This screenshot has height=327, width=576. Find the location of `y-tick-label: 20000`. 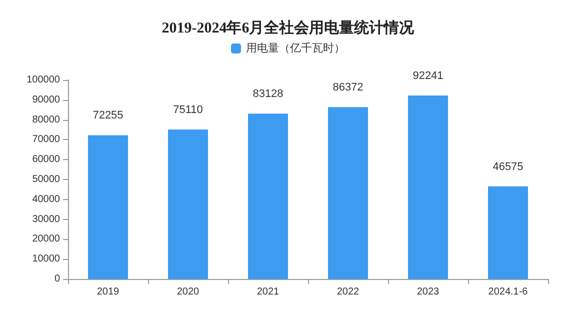

y-tick-label: 20000 is located at coordinates (46, 239).